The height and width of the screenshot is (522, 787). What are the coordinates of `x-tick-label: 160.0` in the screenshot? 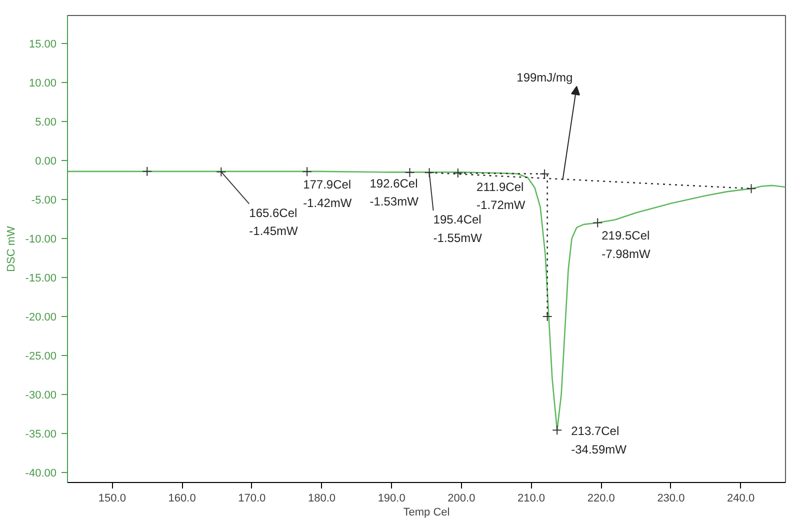 It's located at (182, 498).